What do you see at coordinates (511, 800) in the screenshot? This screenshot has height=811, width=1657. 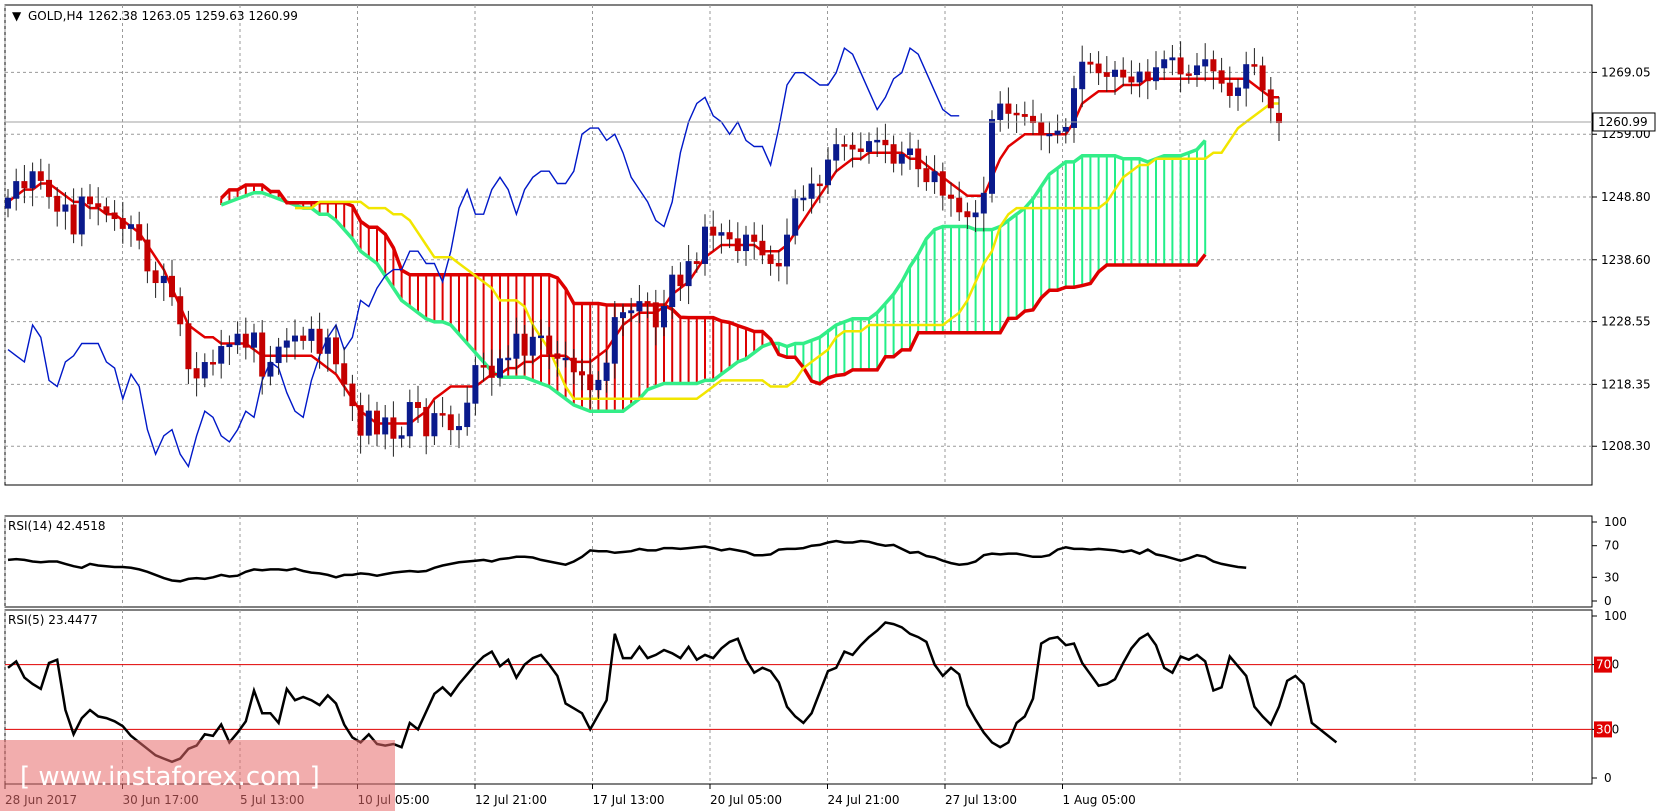 I see `time-tick-label: 12 Jul 21:00` at bounding box center [511, 800].